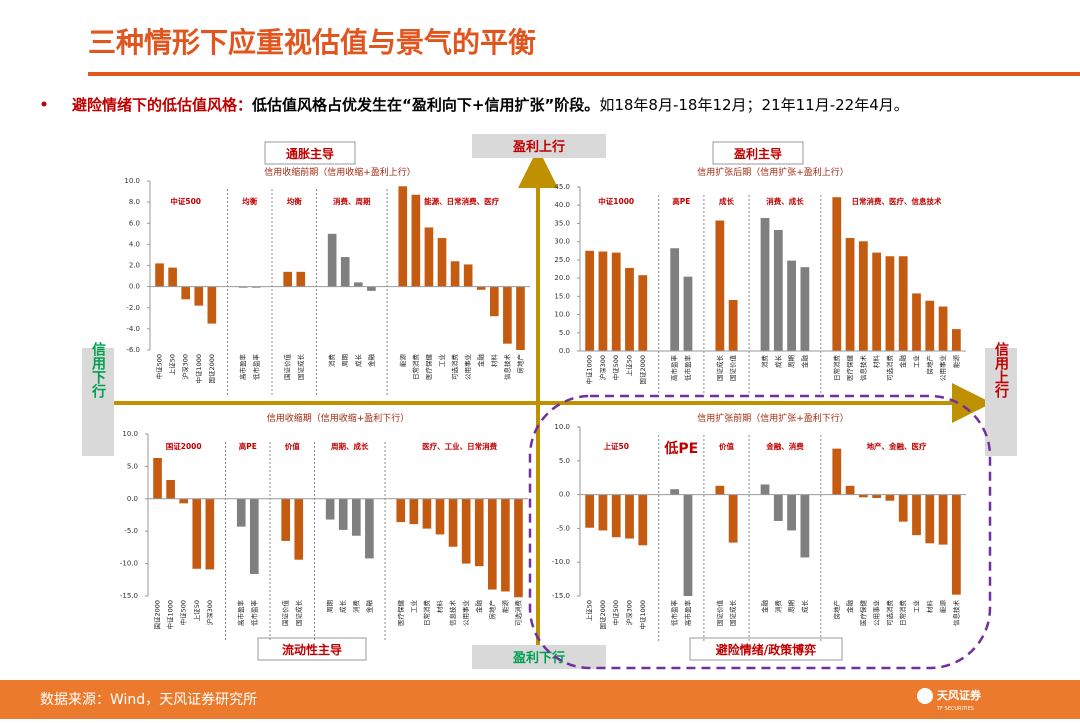 The height and width of the screenshot is (723, 1080). What do you see at coordinates (538, 147) in the screenshot?
I see `axis-up-label: 盈利上行` at bounding box center [538, 147].